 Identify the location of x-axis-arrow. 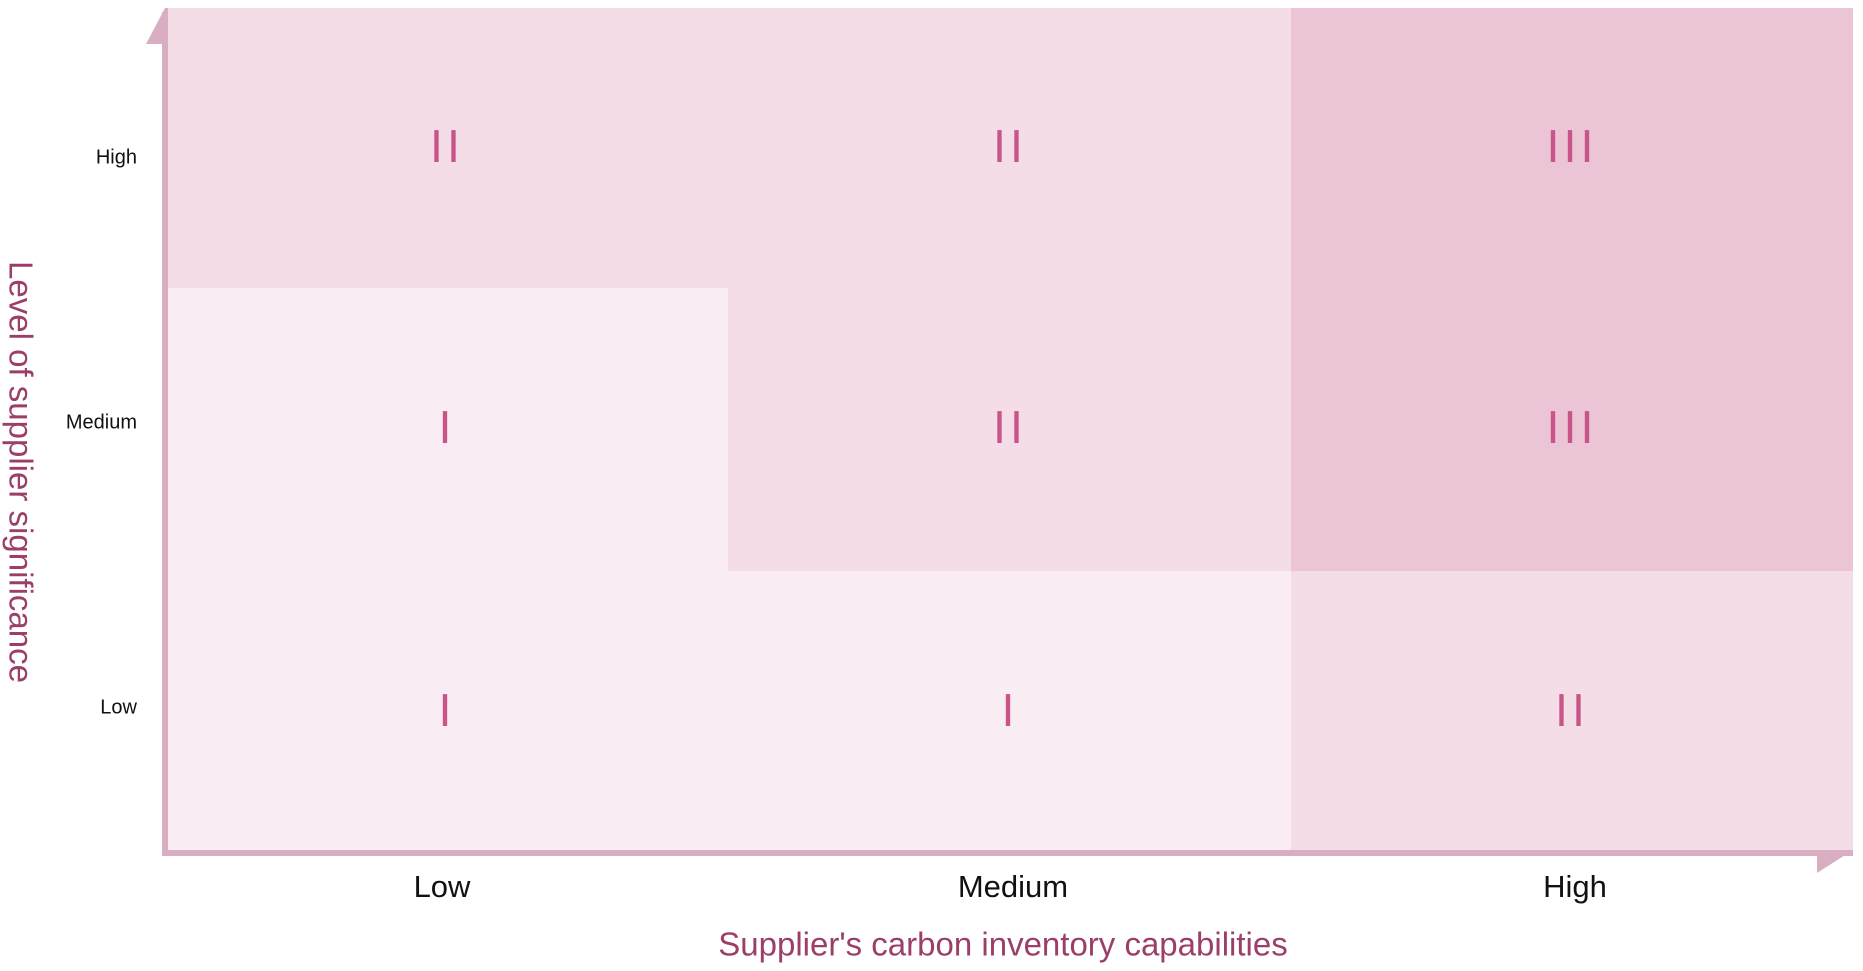
(1835, 861).